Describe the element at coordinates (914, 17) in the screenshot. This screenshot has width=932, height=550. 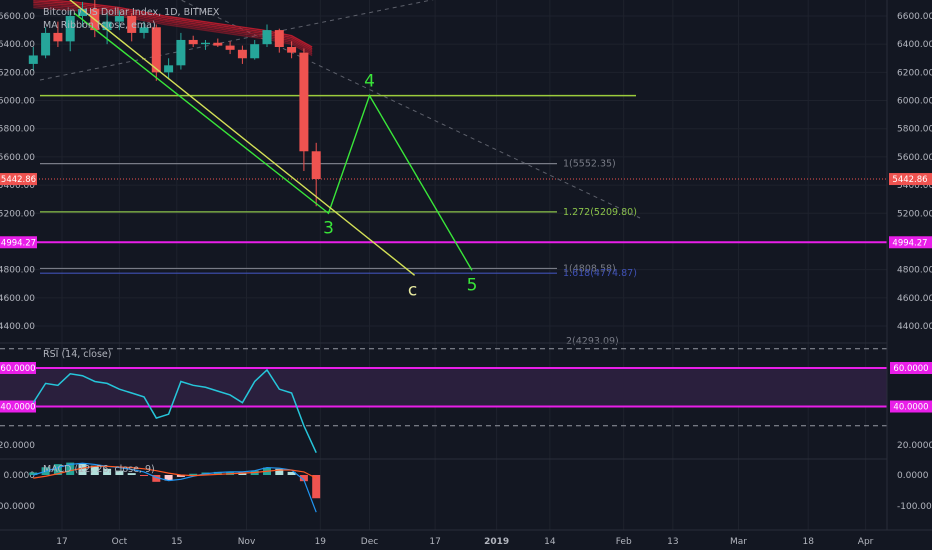
I see `price-tick-right: 6600.00` at that location.